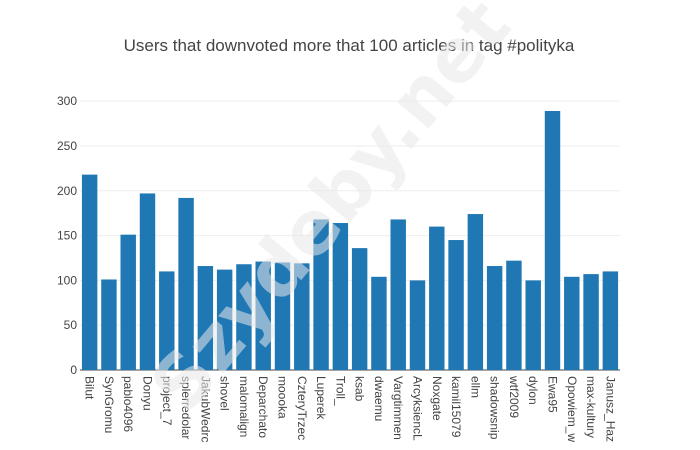 The image size is (700, 450). What do you see at coordinates (73, 370) in the screenshot?
I see `y-tick-label: 0` at bounding box center [73, 370].